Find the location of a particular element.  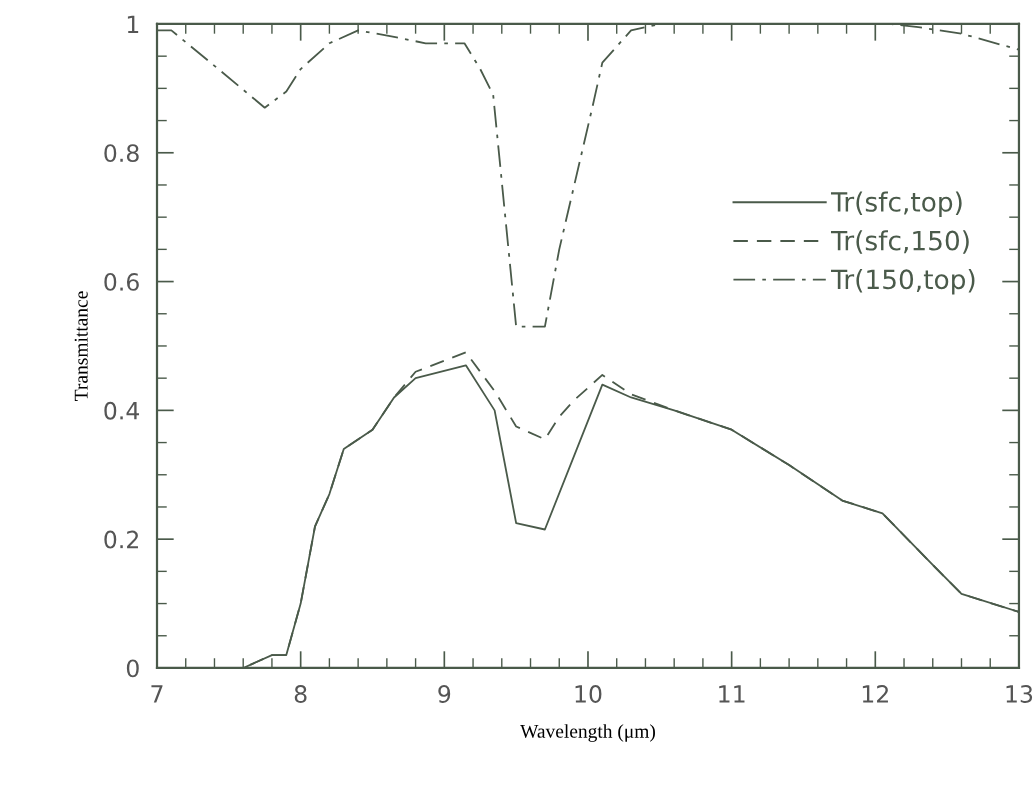

y-tick-label: 1 is located at coordinates (133, 24).